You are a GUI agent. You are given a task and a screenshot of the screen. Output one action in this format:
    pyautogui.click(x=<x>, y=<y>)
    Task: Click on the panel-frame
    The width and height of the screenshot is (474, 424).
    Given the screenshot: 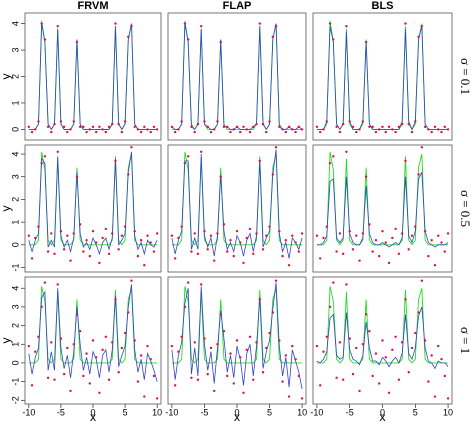 What is the action you would take?
    pyautogui.click(x=237, y=76)
    